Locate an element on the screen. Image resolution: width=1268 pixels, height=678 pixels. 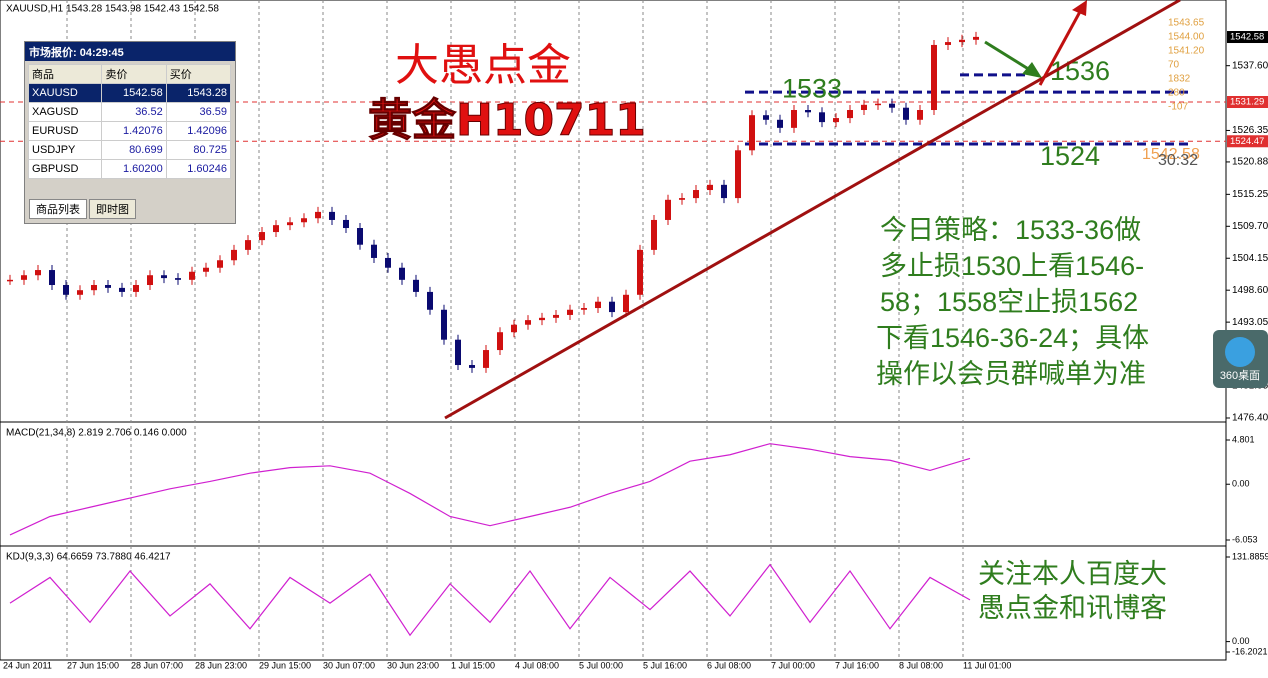
quote-price: 80.725 is located at coordinates (198, 150).